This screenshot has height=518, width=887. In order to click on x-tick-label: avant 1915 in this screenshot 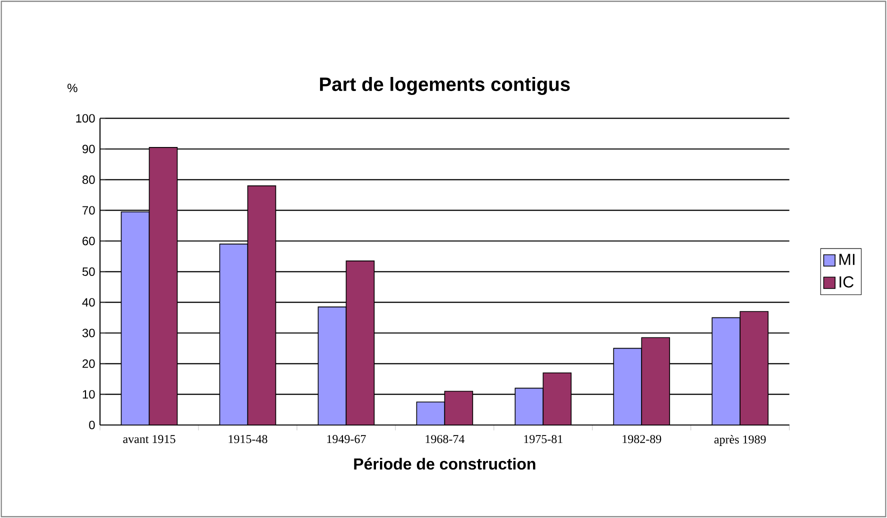, I will do `click(149, 439)`.